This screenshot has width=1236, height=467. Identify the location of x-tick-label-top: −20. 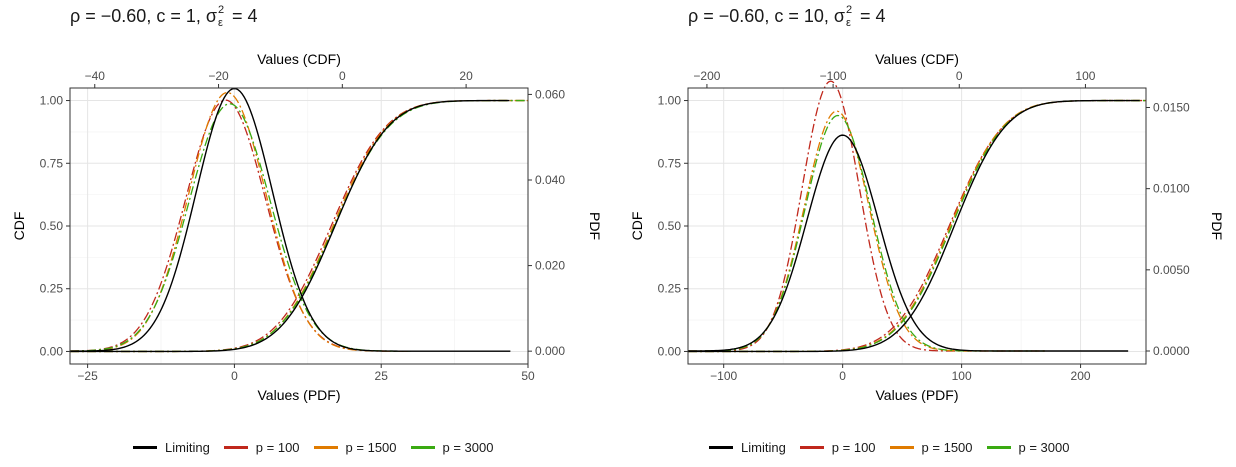
(218, 76).